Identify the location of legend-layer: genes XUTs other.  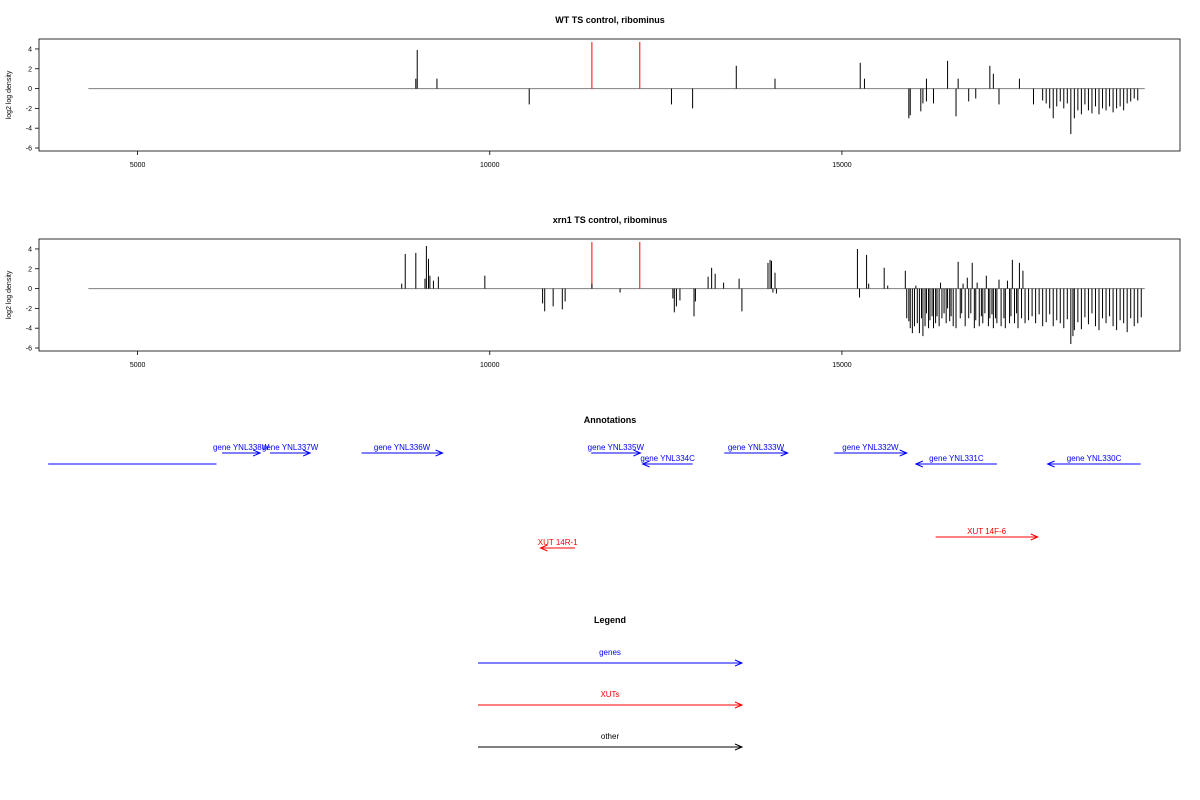
(611, 699).